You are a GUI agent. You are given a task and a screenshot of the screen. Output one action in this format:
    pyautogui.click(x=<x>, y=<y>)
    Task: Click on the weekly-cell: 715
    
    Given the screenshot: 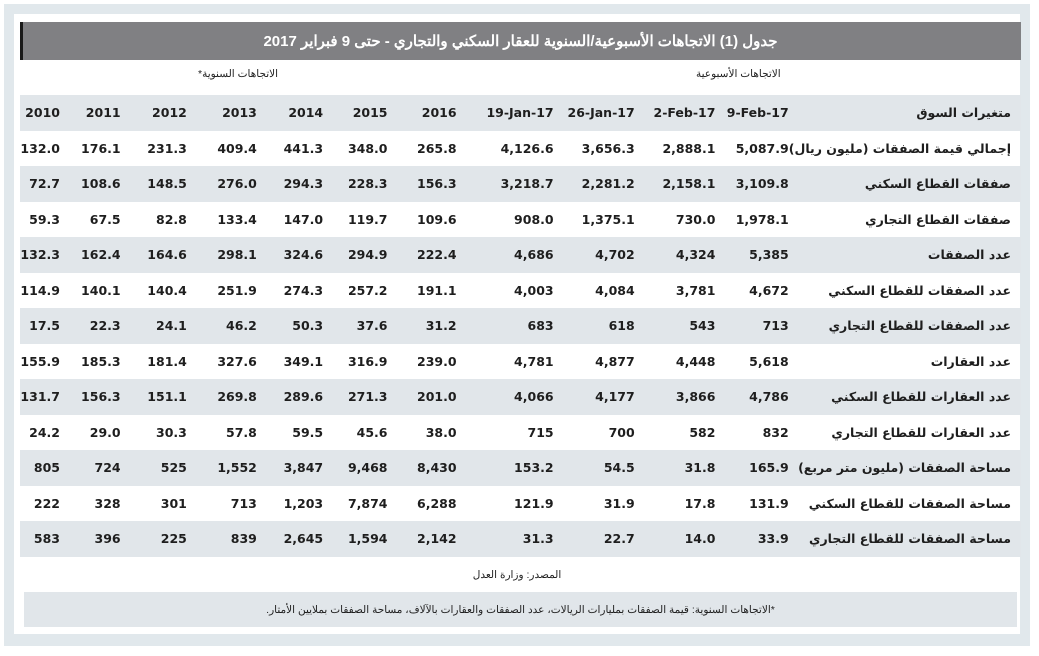 What is the action you would take?
    pyautogui.click(x=540, y=432)
    